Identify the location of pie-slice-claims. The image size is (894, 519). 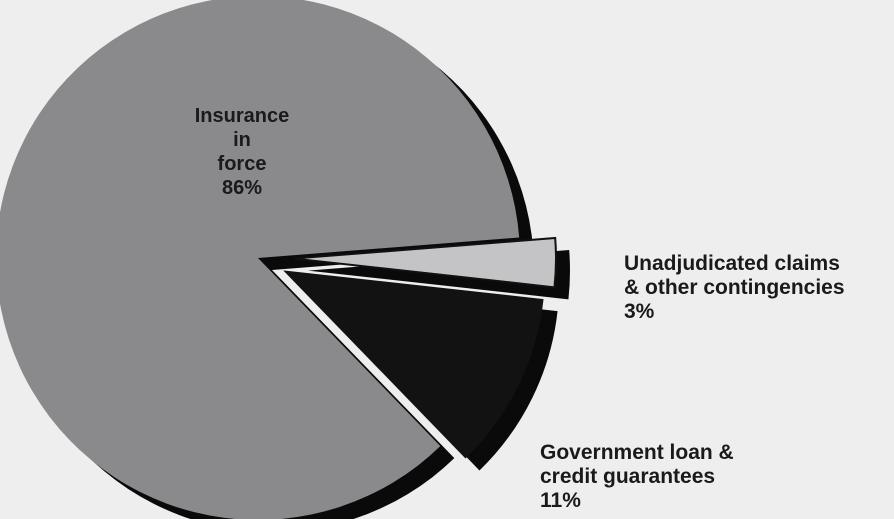
(425, 262).